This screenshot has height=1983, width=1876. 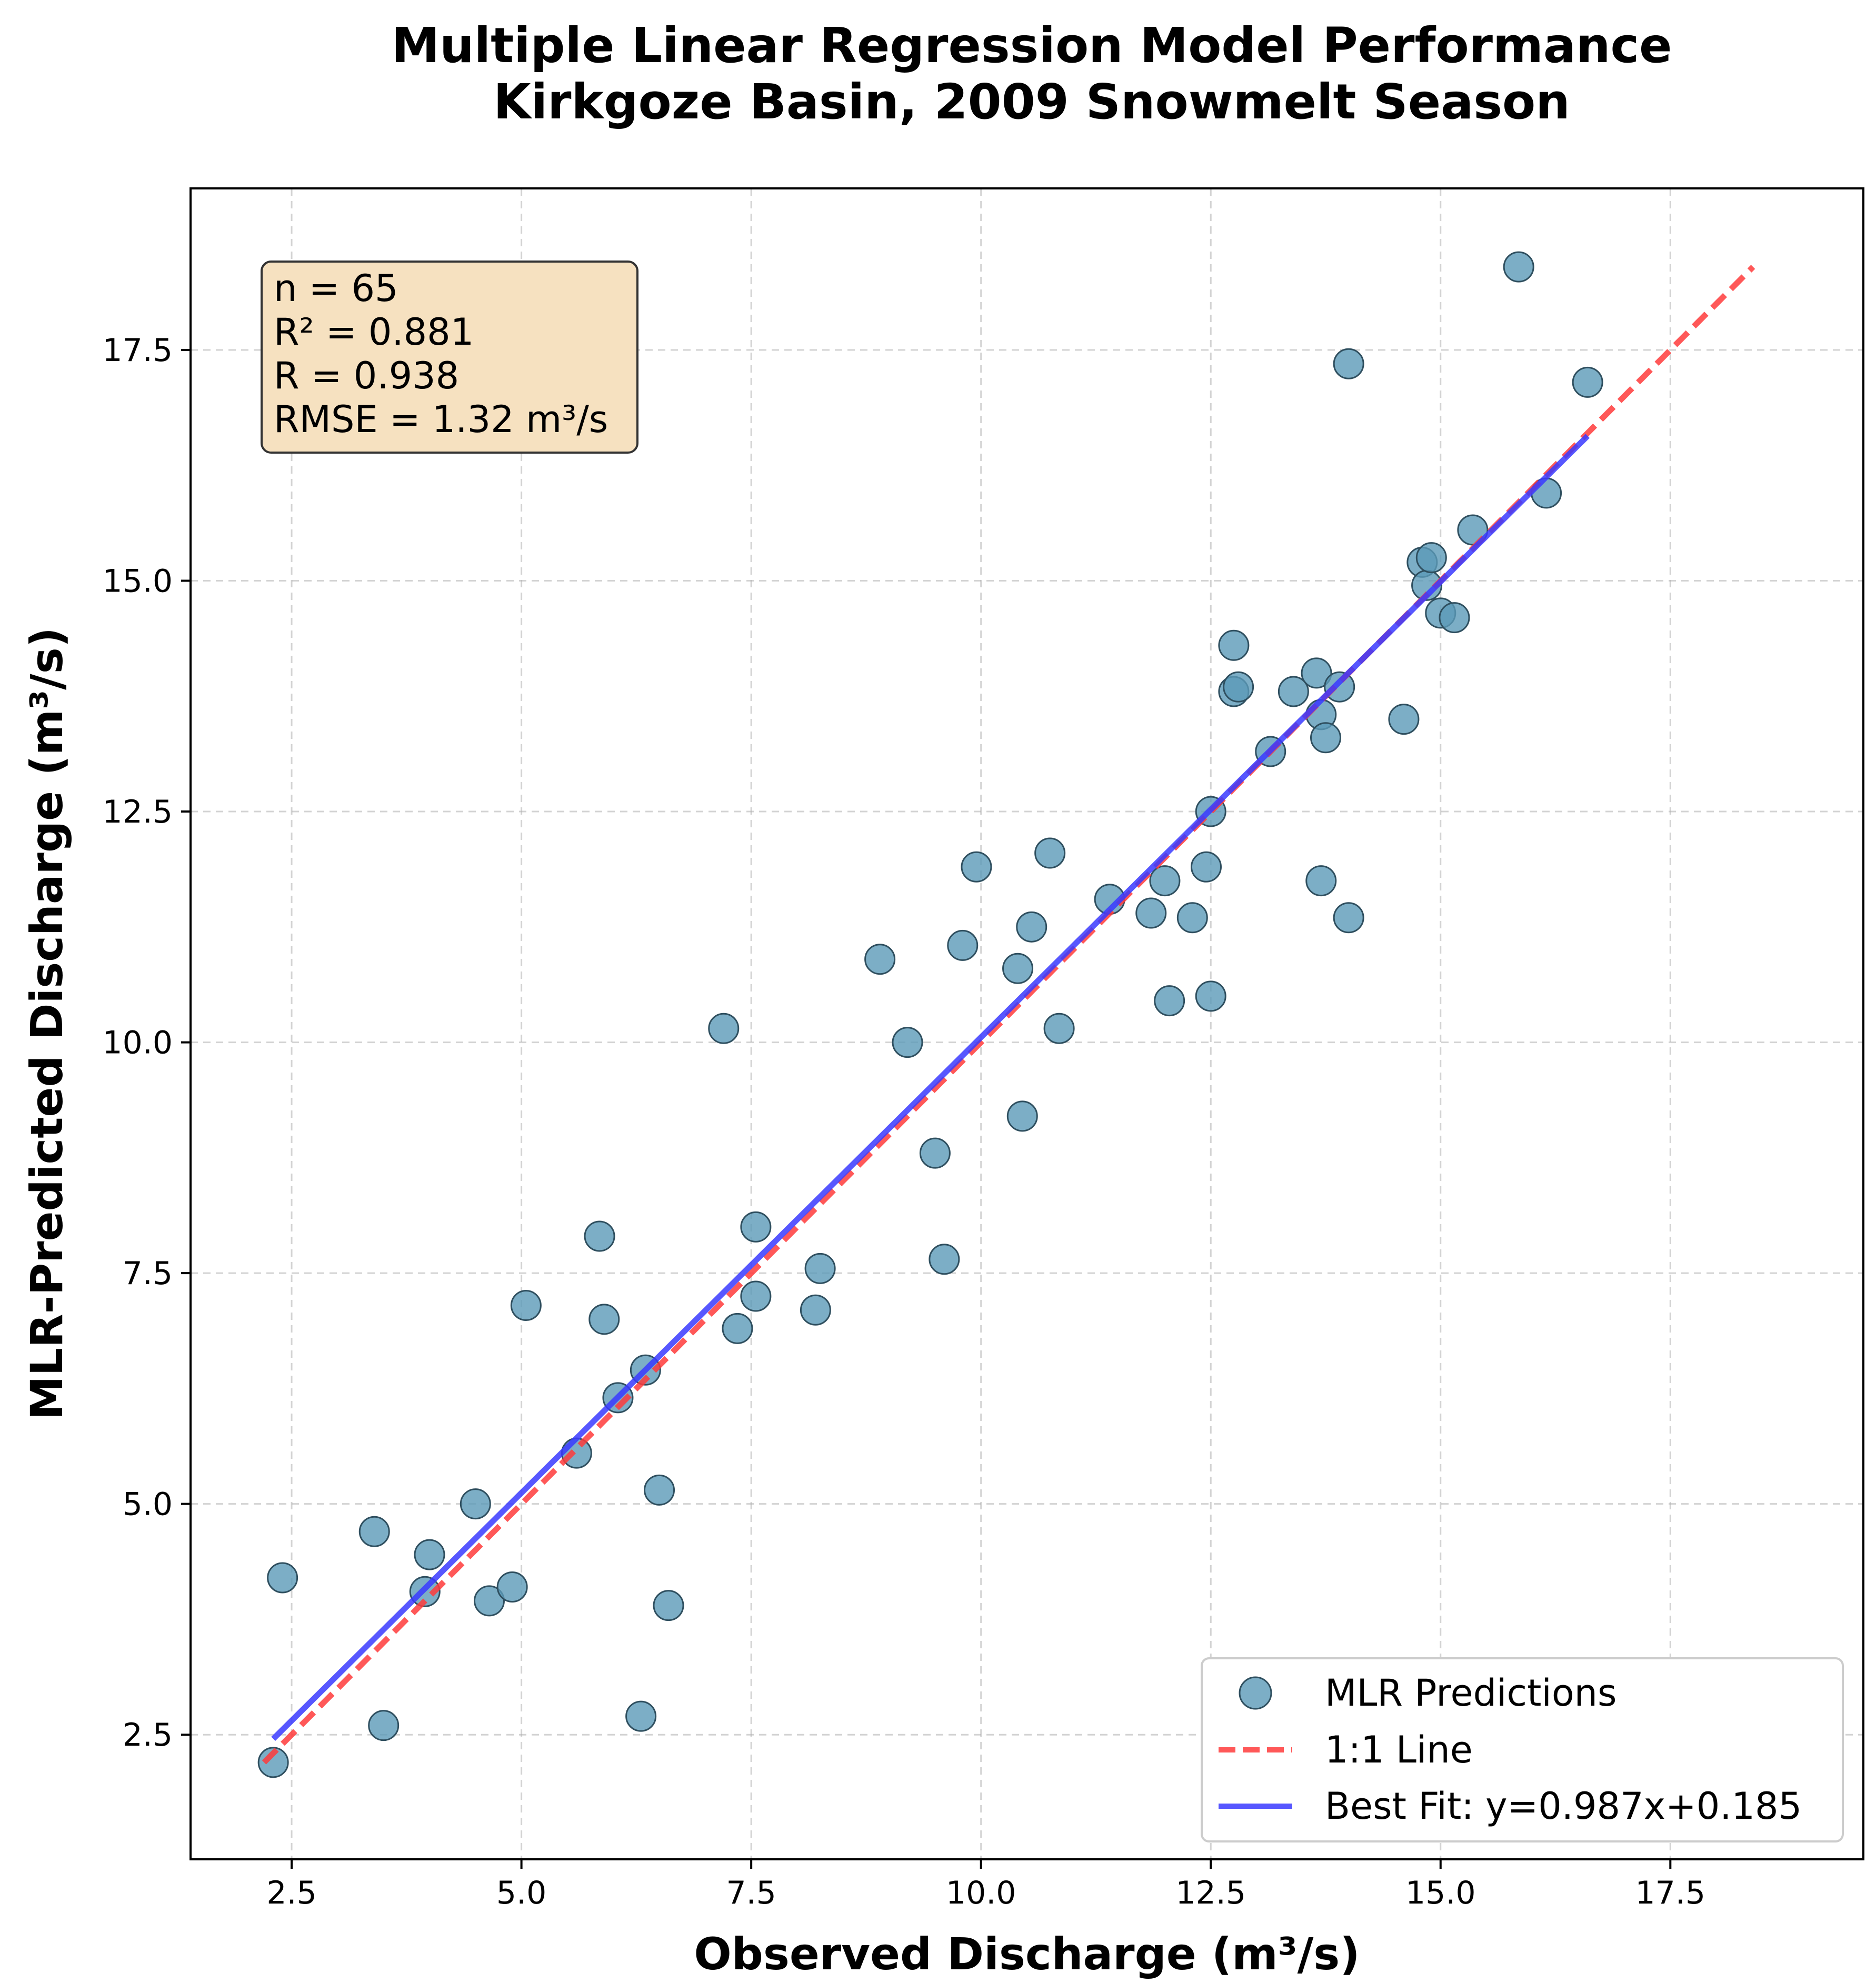 What do you see at coordinates (1027, 1954) in the screenshot?
I see `x-axis-label: Observed Discharge (m³/s)` at bounding box center [1027, 1954].